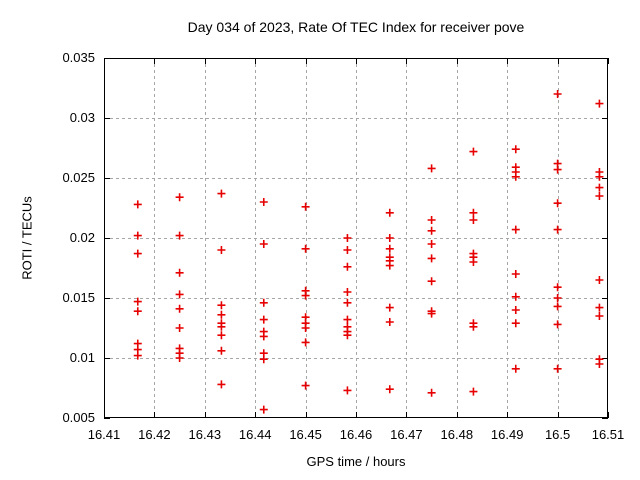  What do you see at coordinates (356, 461) in the screenshot?
I see `x-axis-label: GPS time / hours` at bounding box center [356, 461].